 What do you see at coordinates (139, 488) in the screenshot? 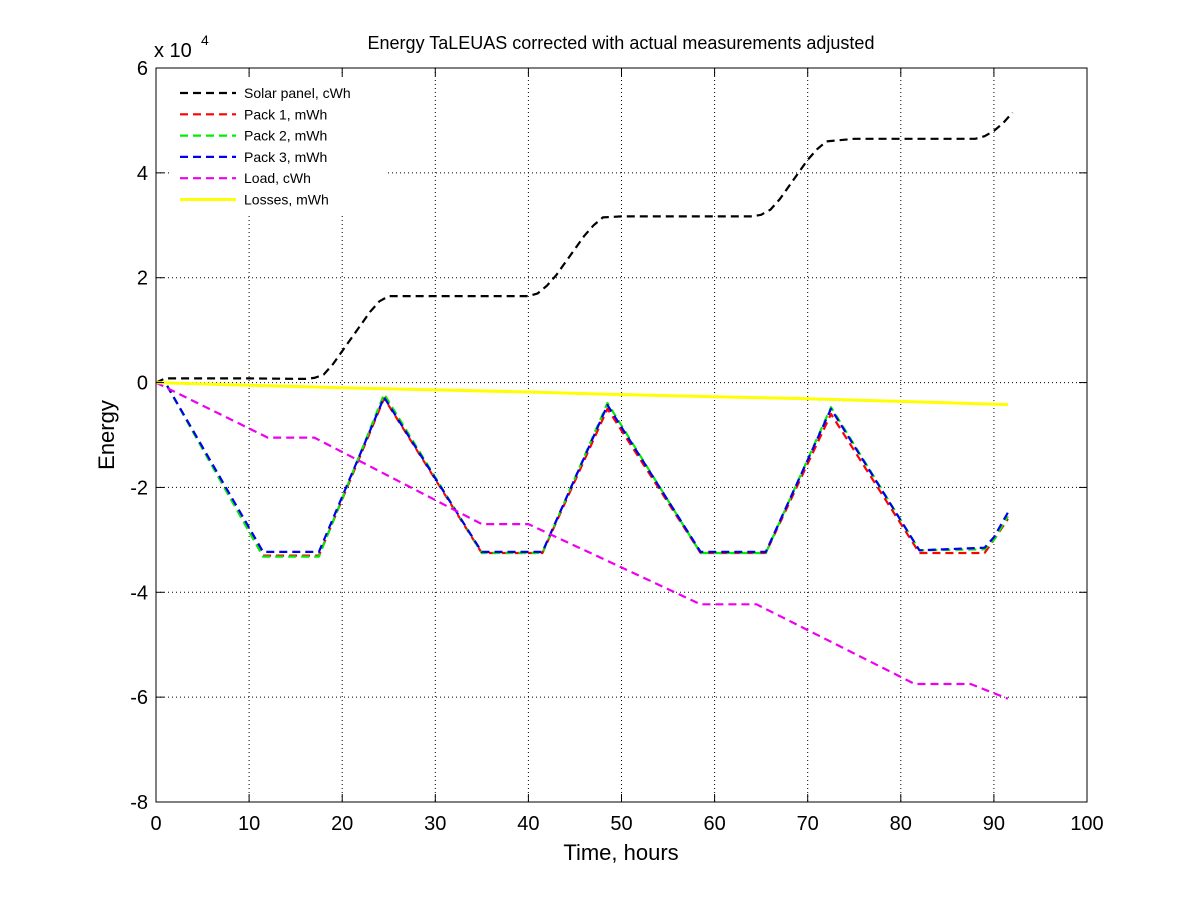
I see `y-tick-label: -2` at bounding box center [139, 488].